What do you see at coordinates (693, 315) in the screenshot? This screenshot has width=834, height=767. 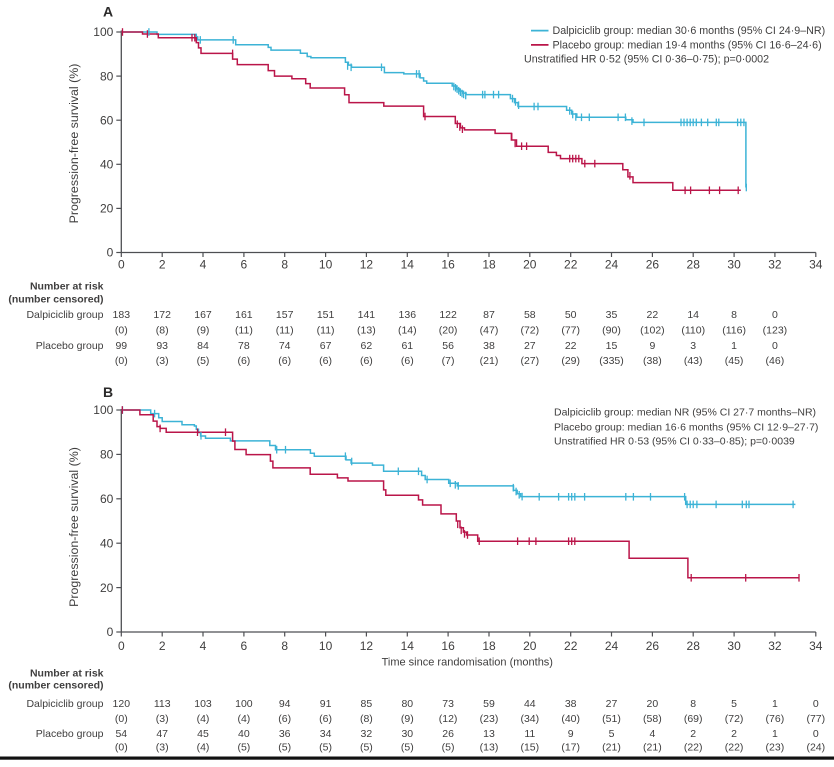 I see `svg-text: 14` at bounding box center [693, 315].